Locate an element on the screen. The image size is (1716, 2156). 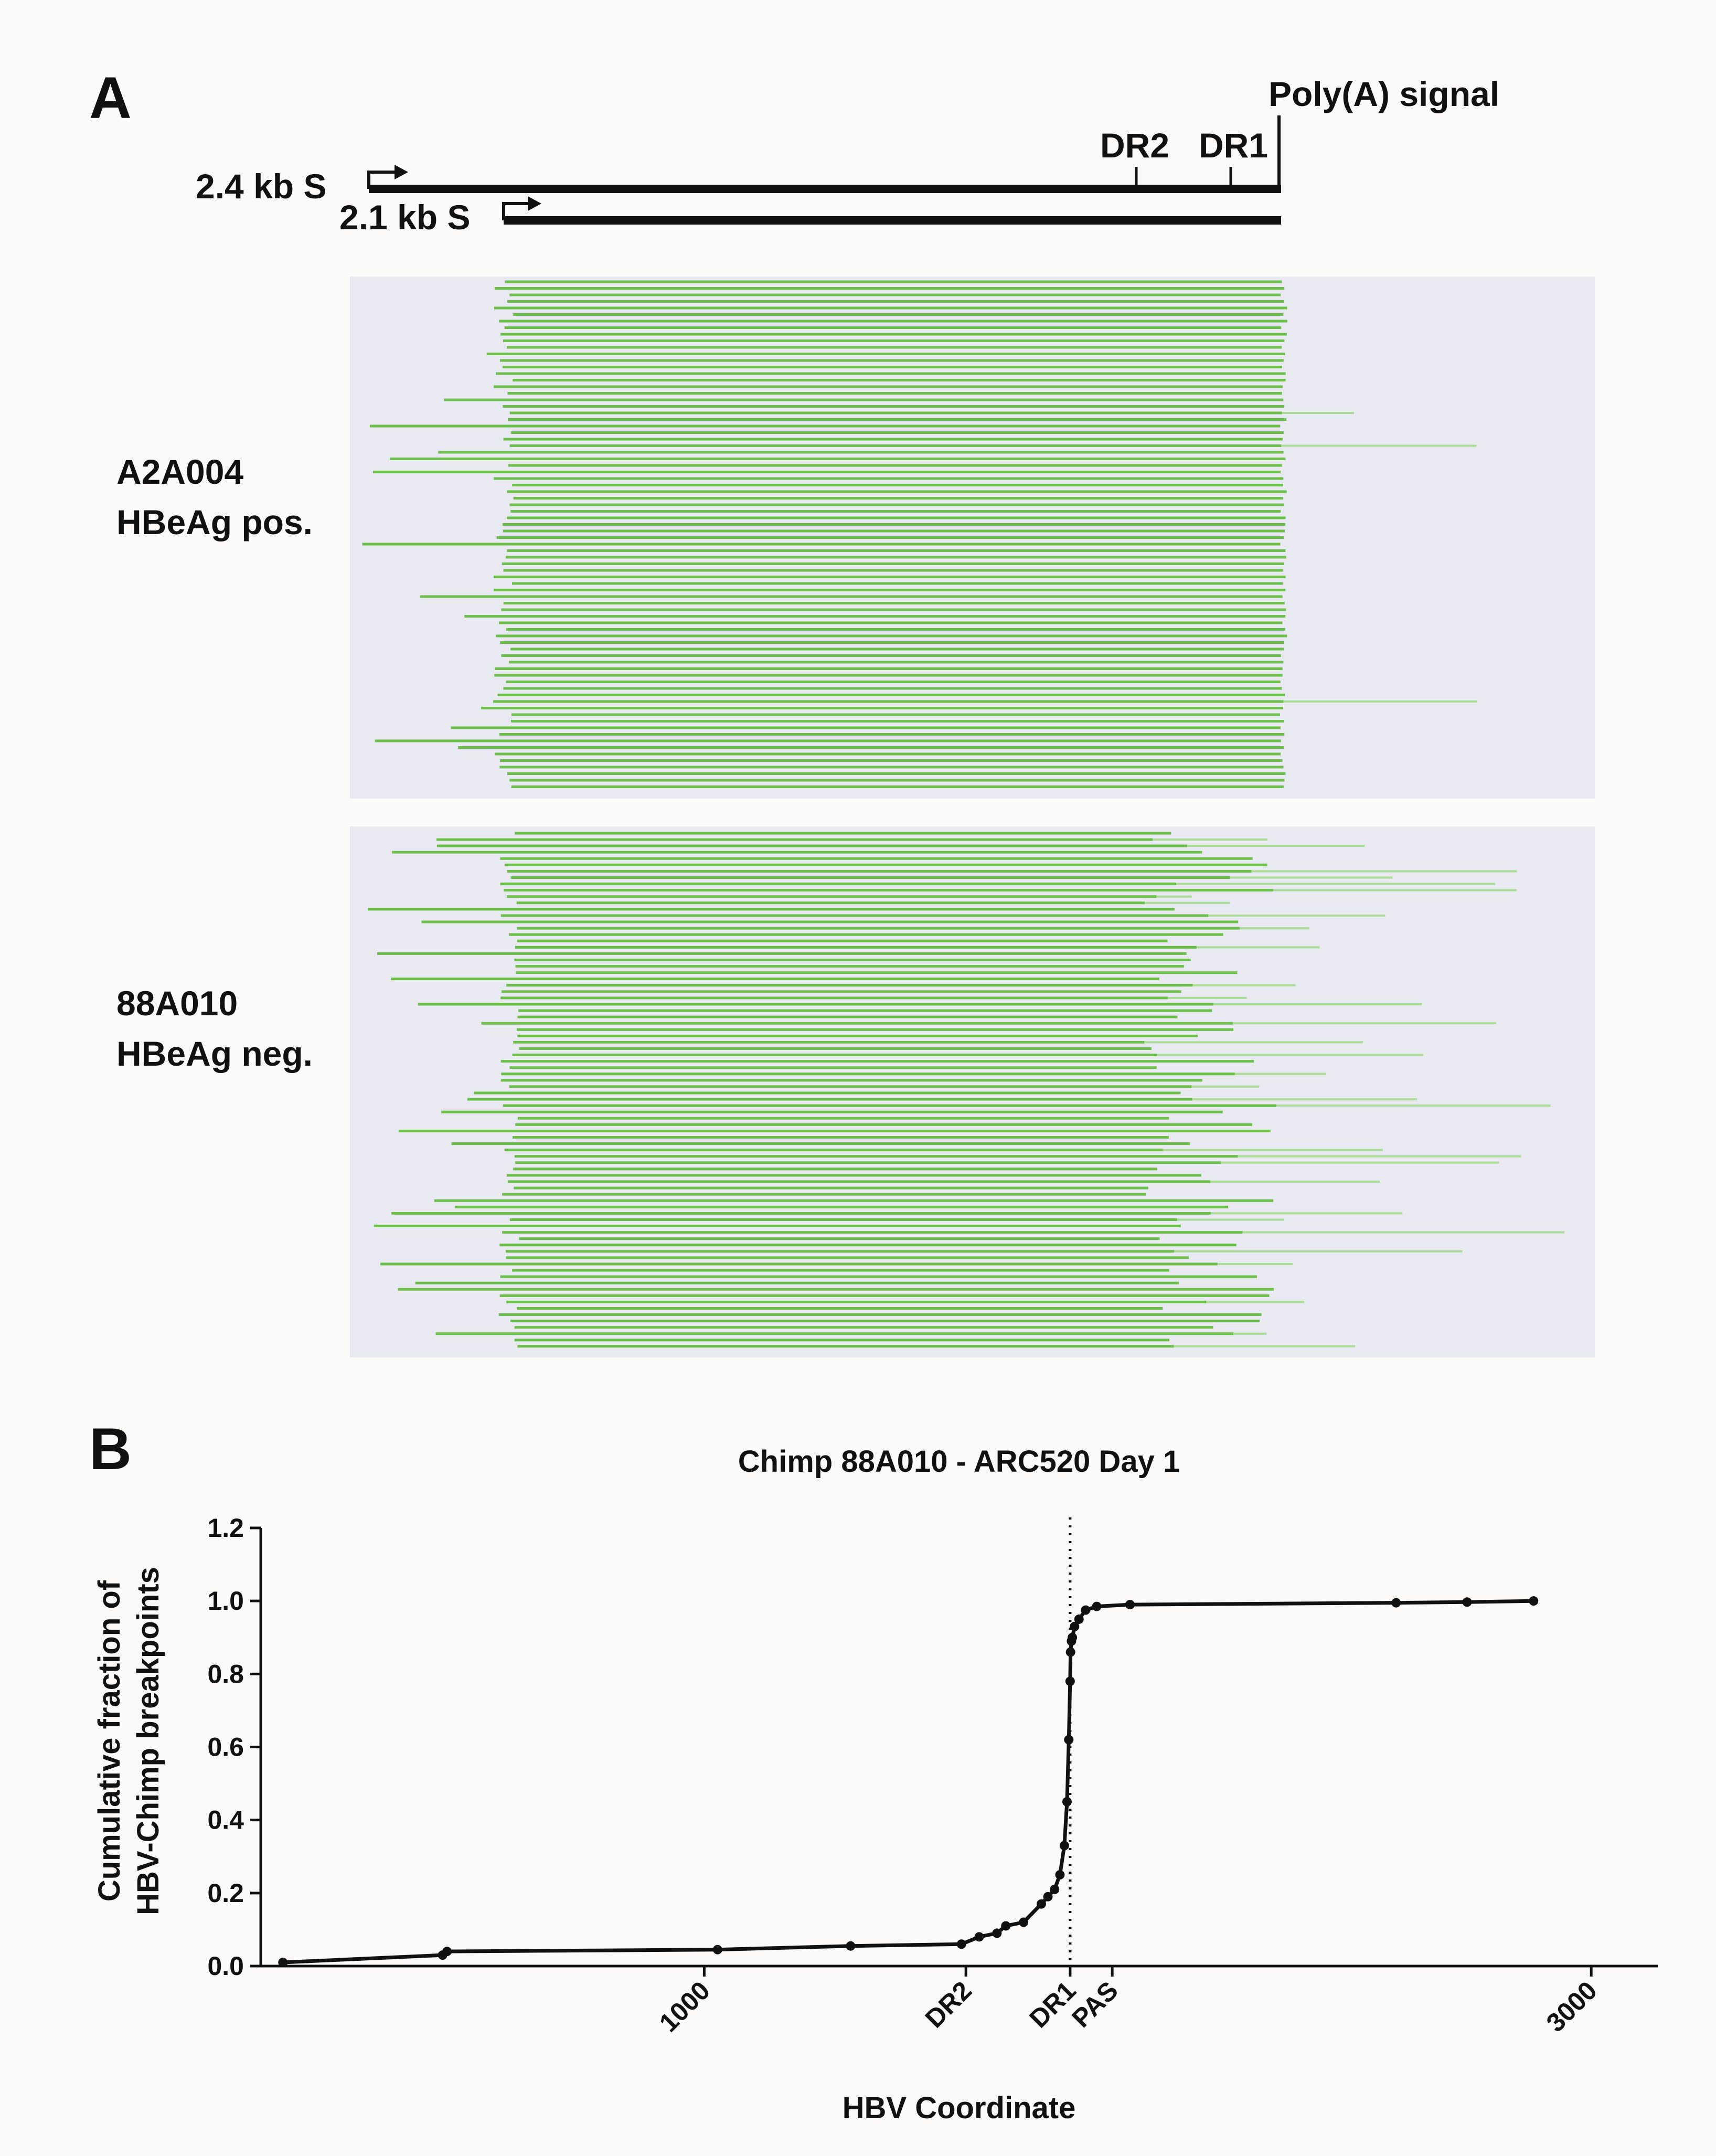
y-tick-label: 0.6 is located at coordinates (225, 1747).